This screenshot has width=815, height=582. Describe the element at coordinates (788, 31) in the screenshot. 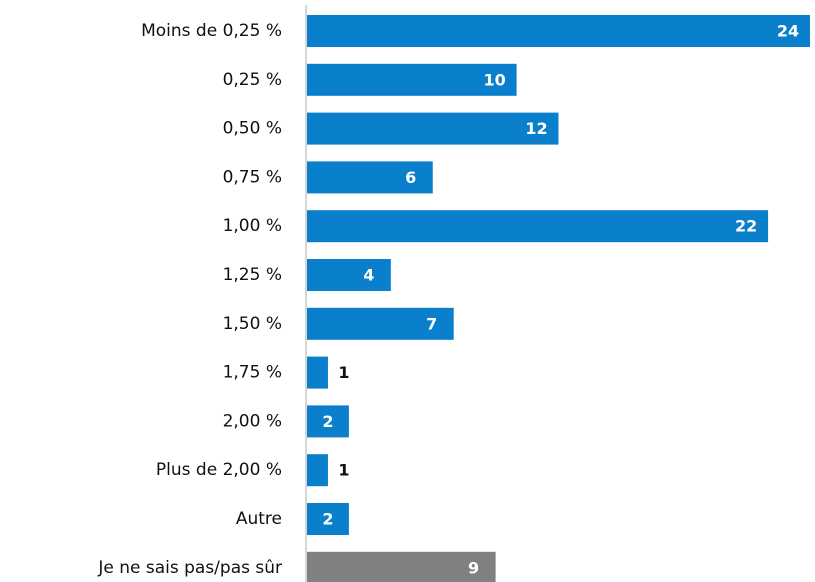

I see `value-label: 24` at that location.